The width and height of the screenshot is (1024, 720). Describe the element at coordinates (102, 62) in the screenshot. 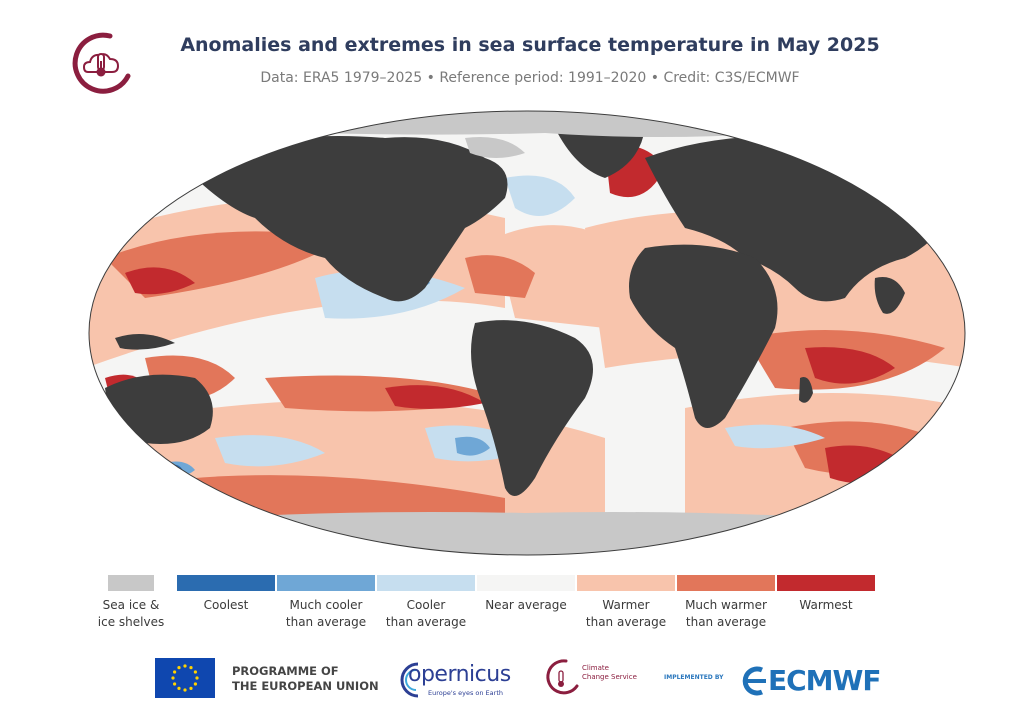

I see `c3s-thermometer-logo-icon` at that location.